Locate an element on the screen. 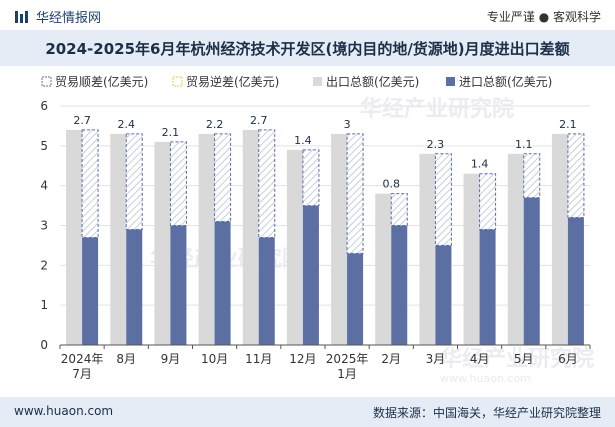 The image size is (615, 427). balance-label: 0.8 is located at coordinates (392, 184).